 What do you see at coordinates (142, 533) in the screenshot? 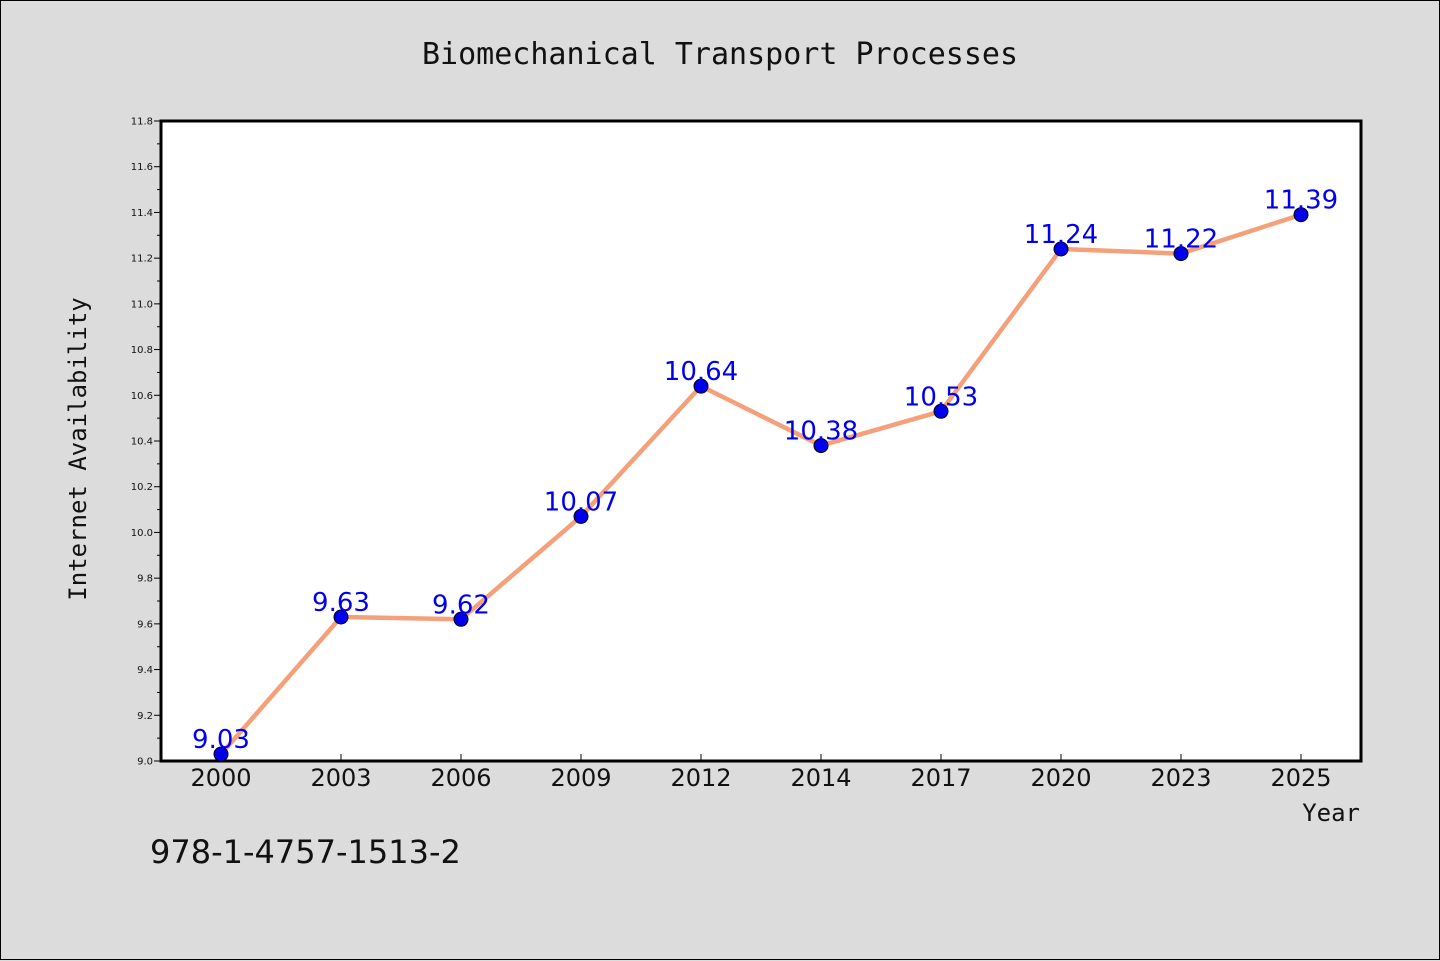
I see `y-tick-label: 10.0` at bounding box center [142, 533].